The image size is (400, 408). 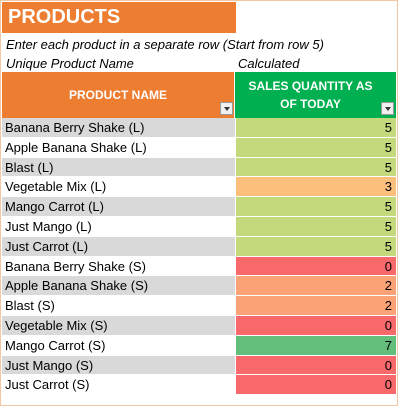 I want to click on column-header-sales-quantity: SALES QUANTITY AS OF TODAY, so click(x=315, y=95).